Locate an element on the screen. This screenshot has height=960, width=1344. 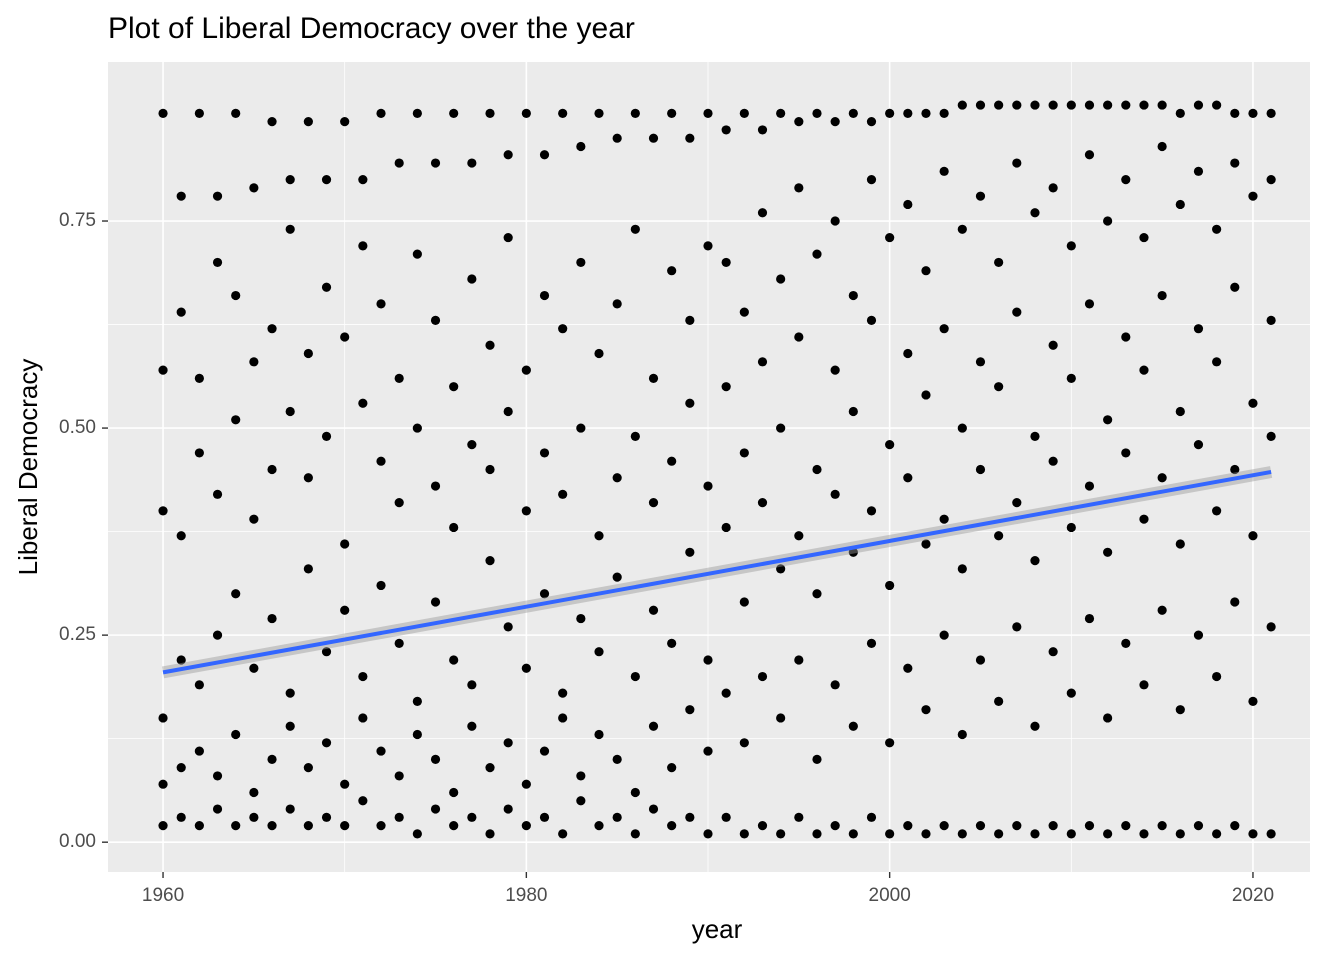
x-tick-label: 1960 is located at coordinates (163, 895).